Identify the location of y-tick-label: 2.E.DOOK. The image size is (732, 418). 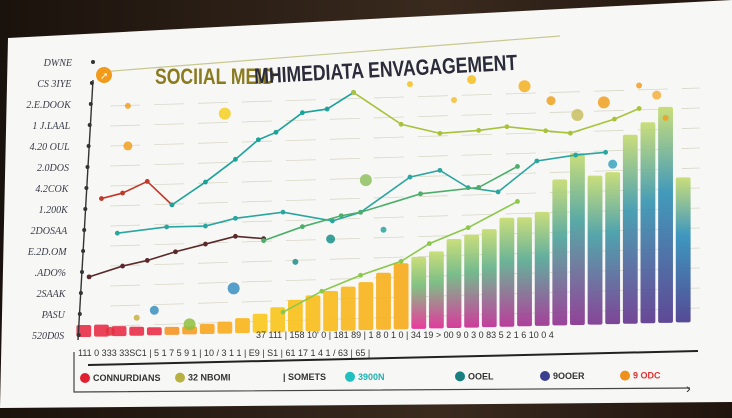
(49, 105).